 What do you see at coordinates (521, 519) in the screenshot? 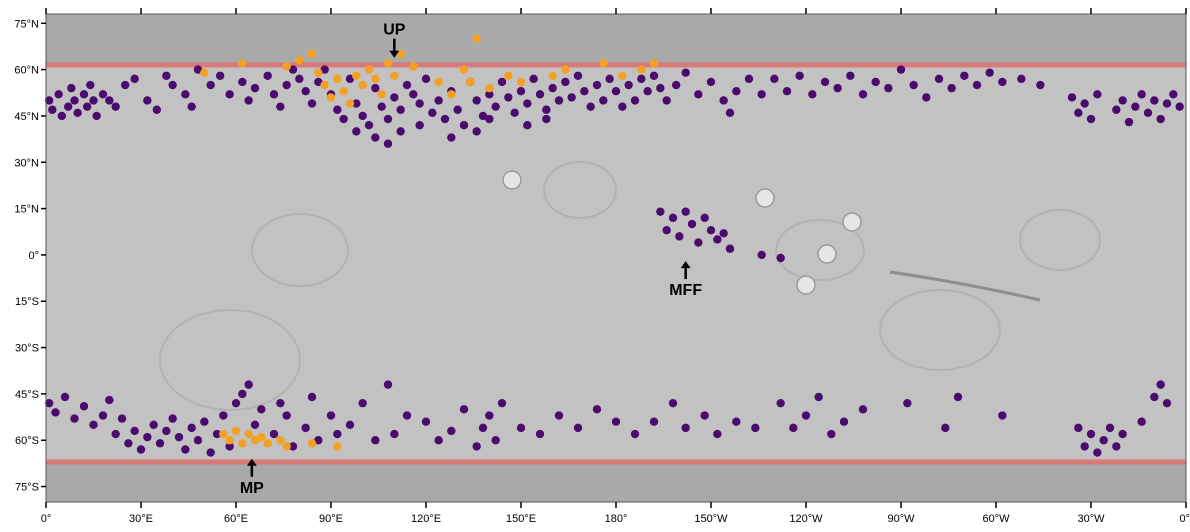
I see `lon-tick-label: 150°E` at bounding box center [521, 519].